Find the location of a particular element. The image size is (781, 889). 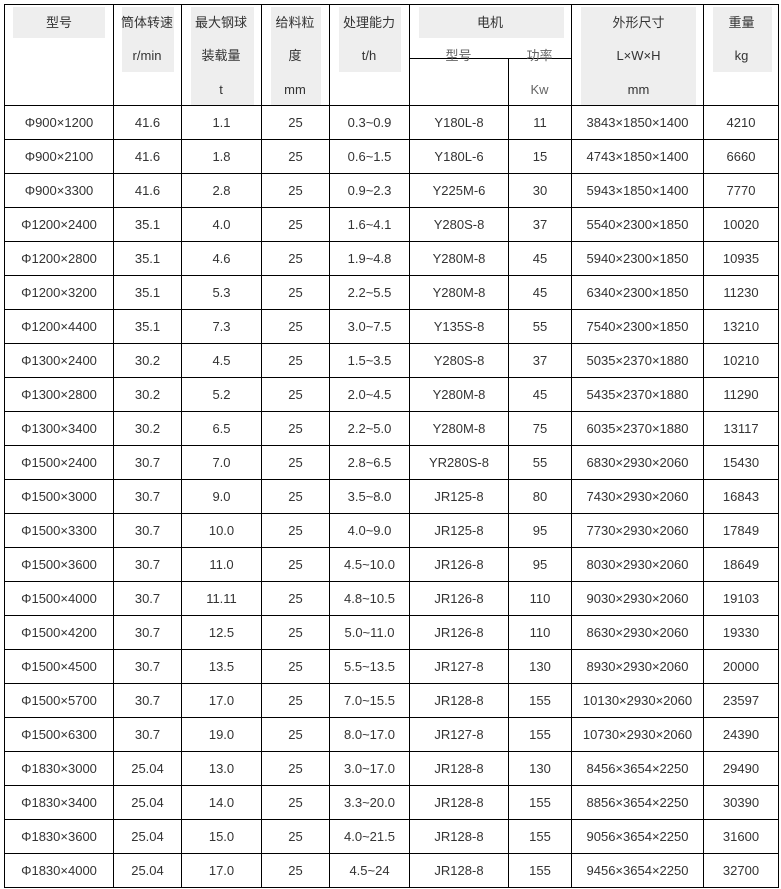

cell-ball-load: 1.8 is located at coordinates (221, 156).